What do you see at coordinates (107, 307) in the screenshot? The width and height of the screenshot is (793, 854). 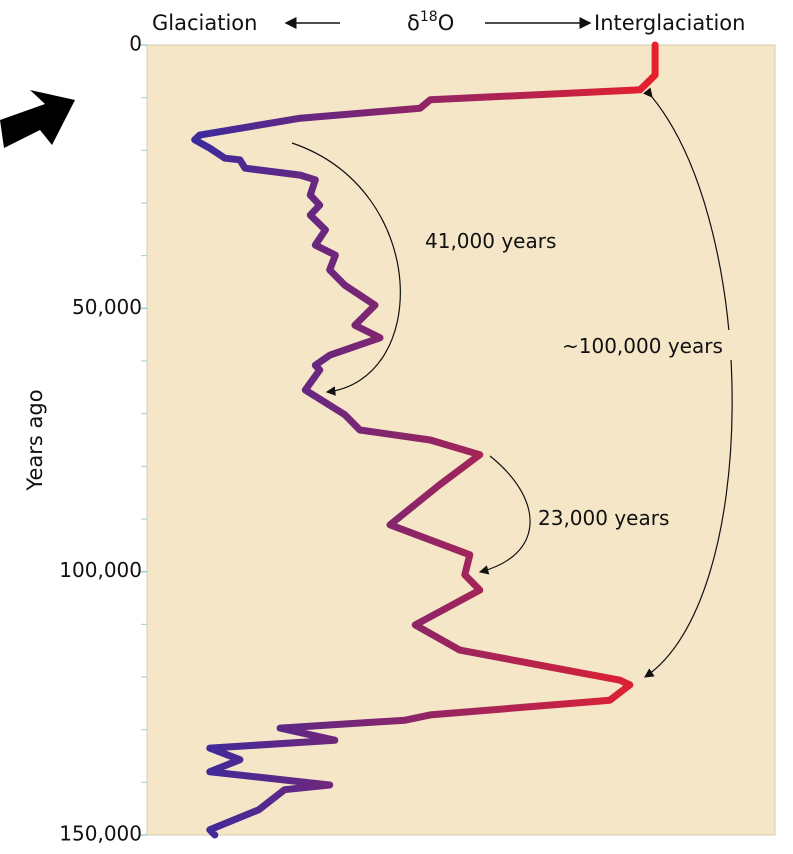 I see `y-tick-label: 50,000` at bounding box center [107, 307].